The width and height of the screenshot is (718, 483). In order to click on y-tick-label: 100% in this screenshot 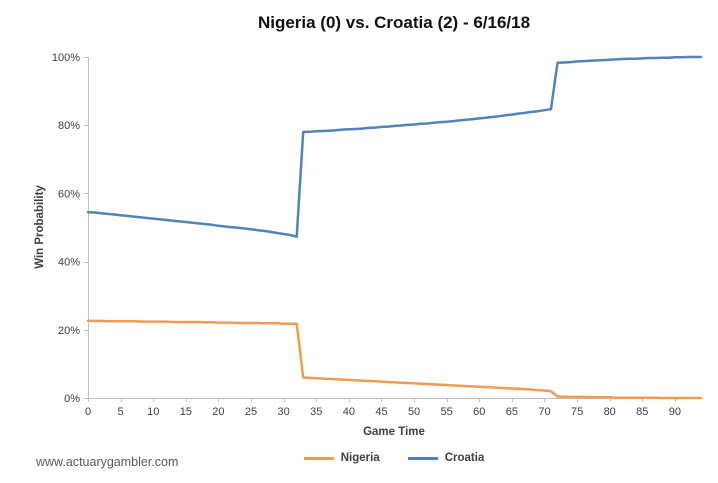, I will do `click(66, 58)`.